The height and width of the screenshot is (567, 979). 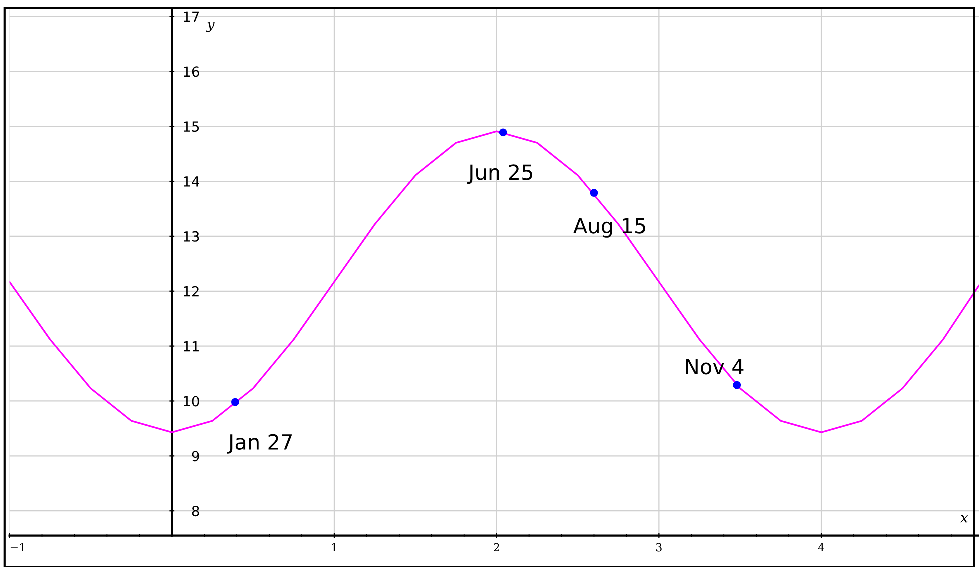 I want to click on y-tick-label: 17, so click(x=192, y=17).